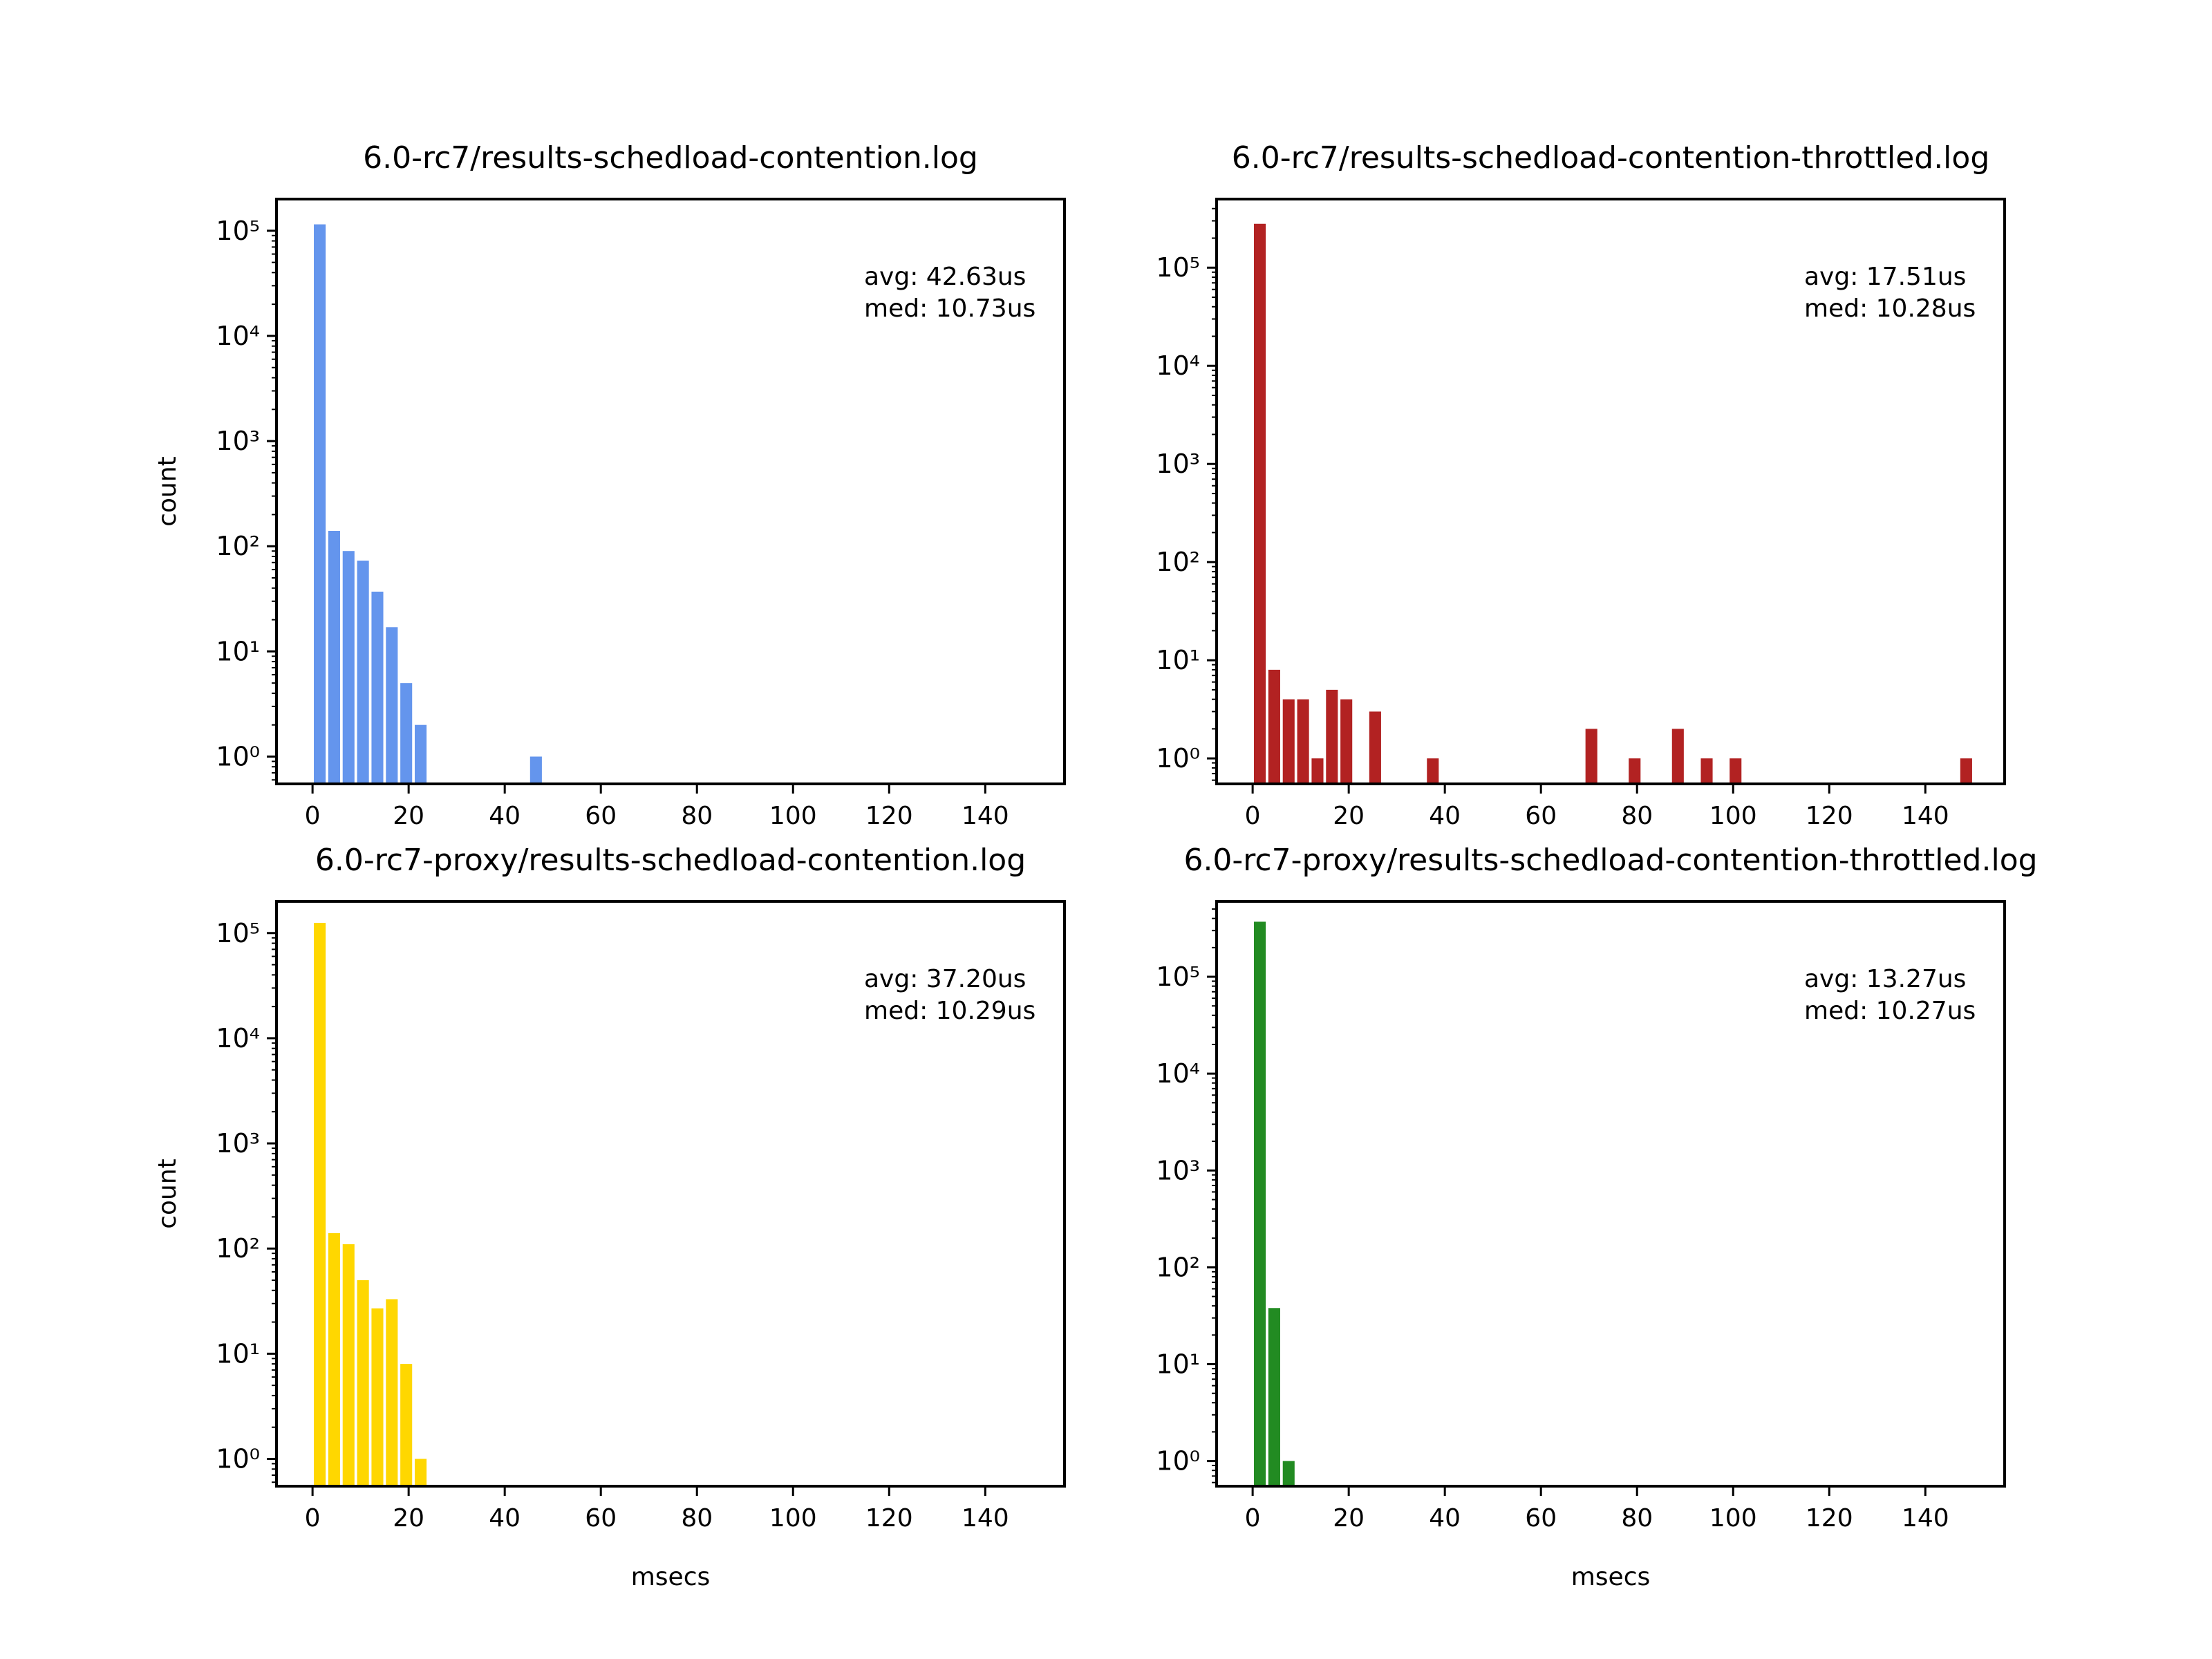  I want to click on subplot-title: 6.0-rc7/results-schedload-contention.log, so click(670, 158).